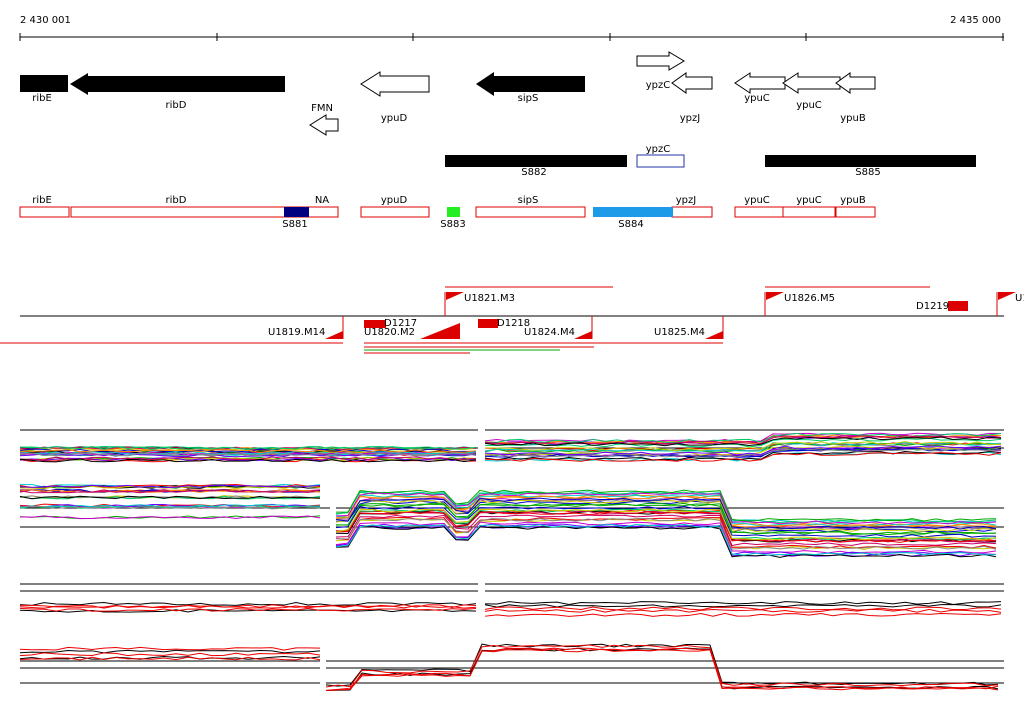 This screenshot has width=1024, height=714. I want to click on segment-label: ypzC, so click(658, 149).